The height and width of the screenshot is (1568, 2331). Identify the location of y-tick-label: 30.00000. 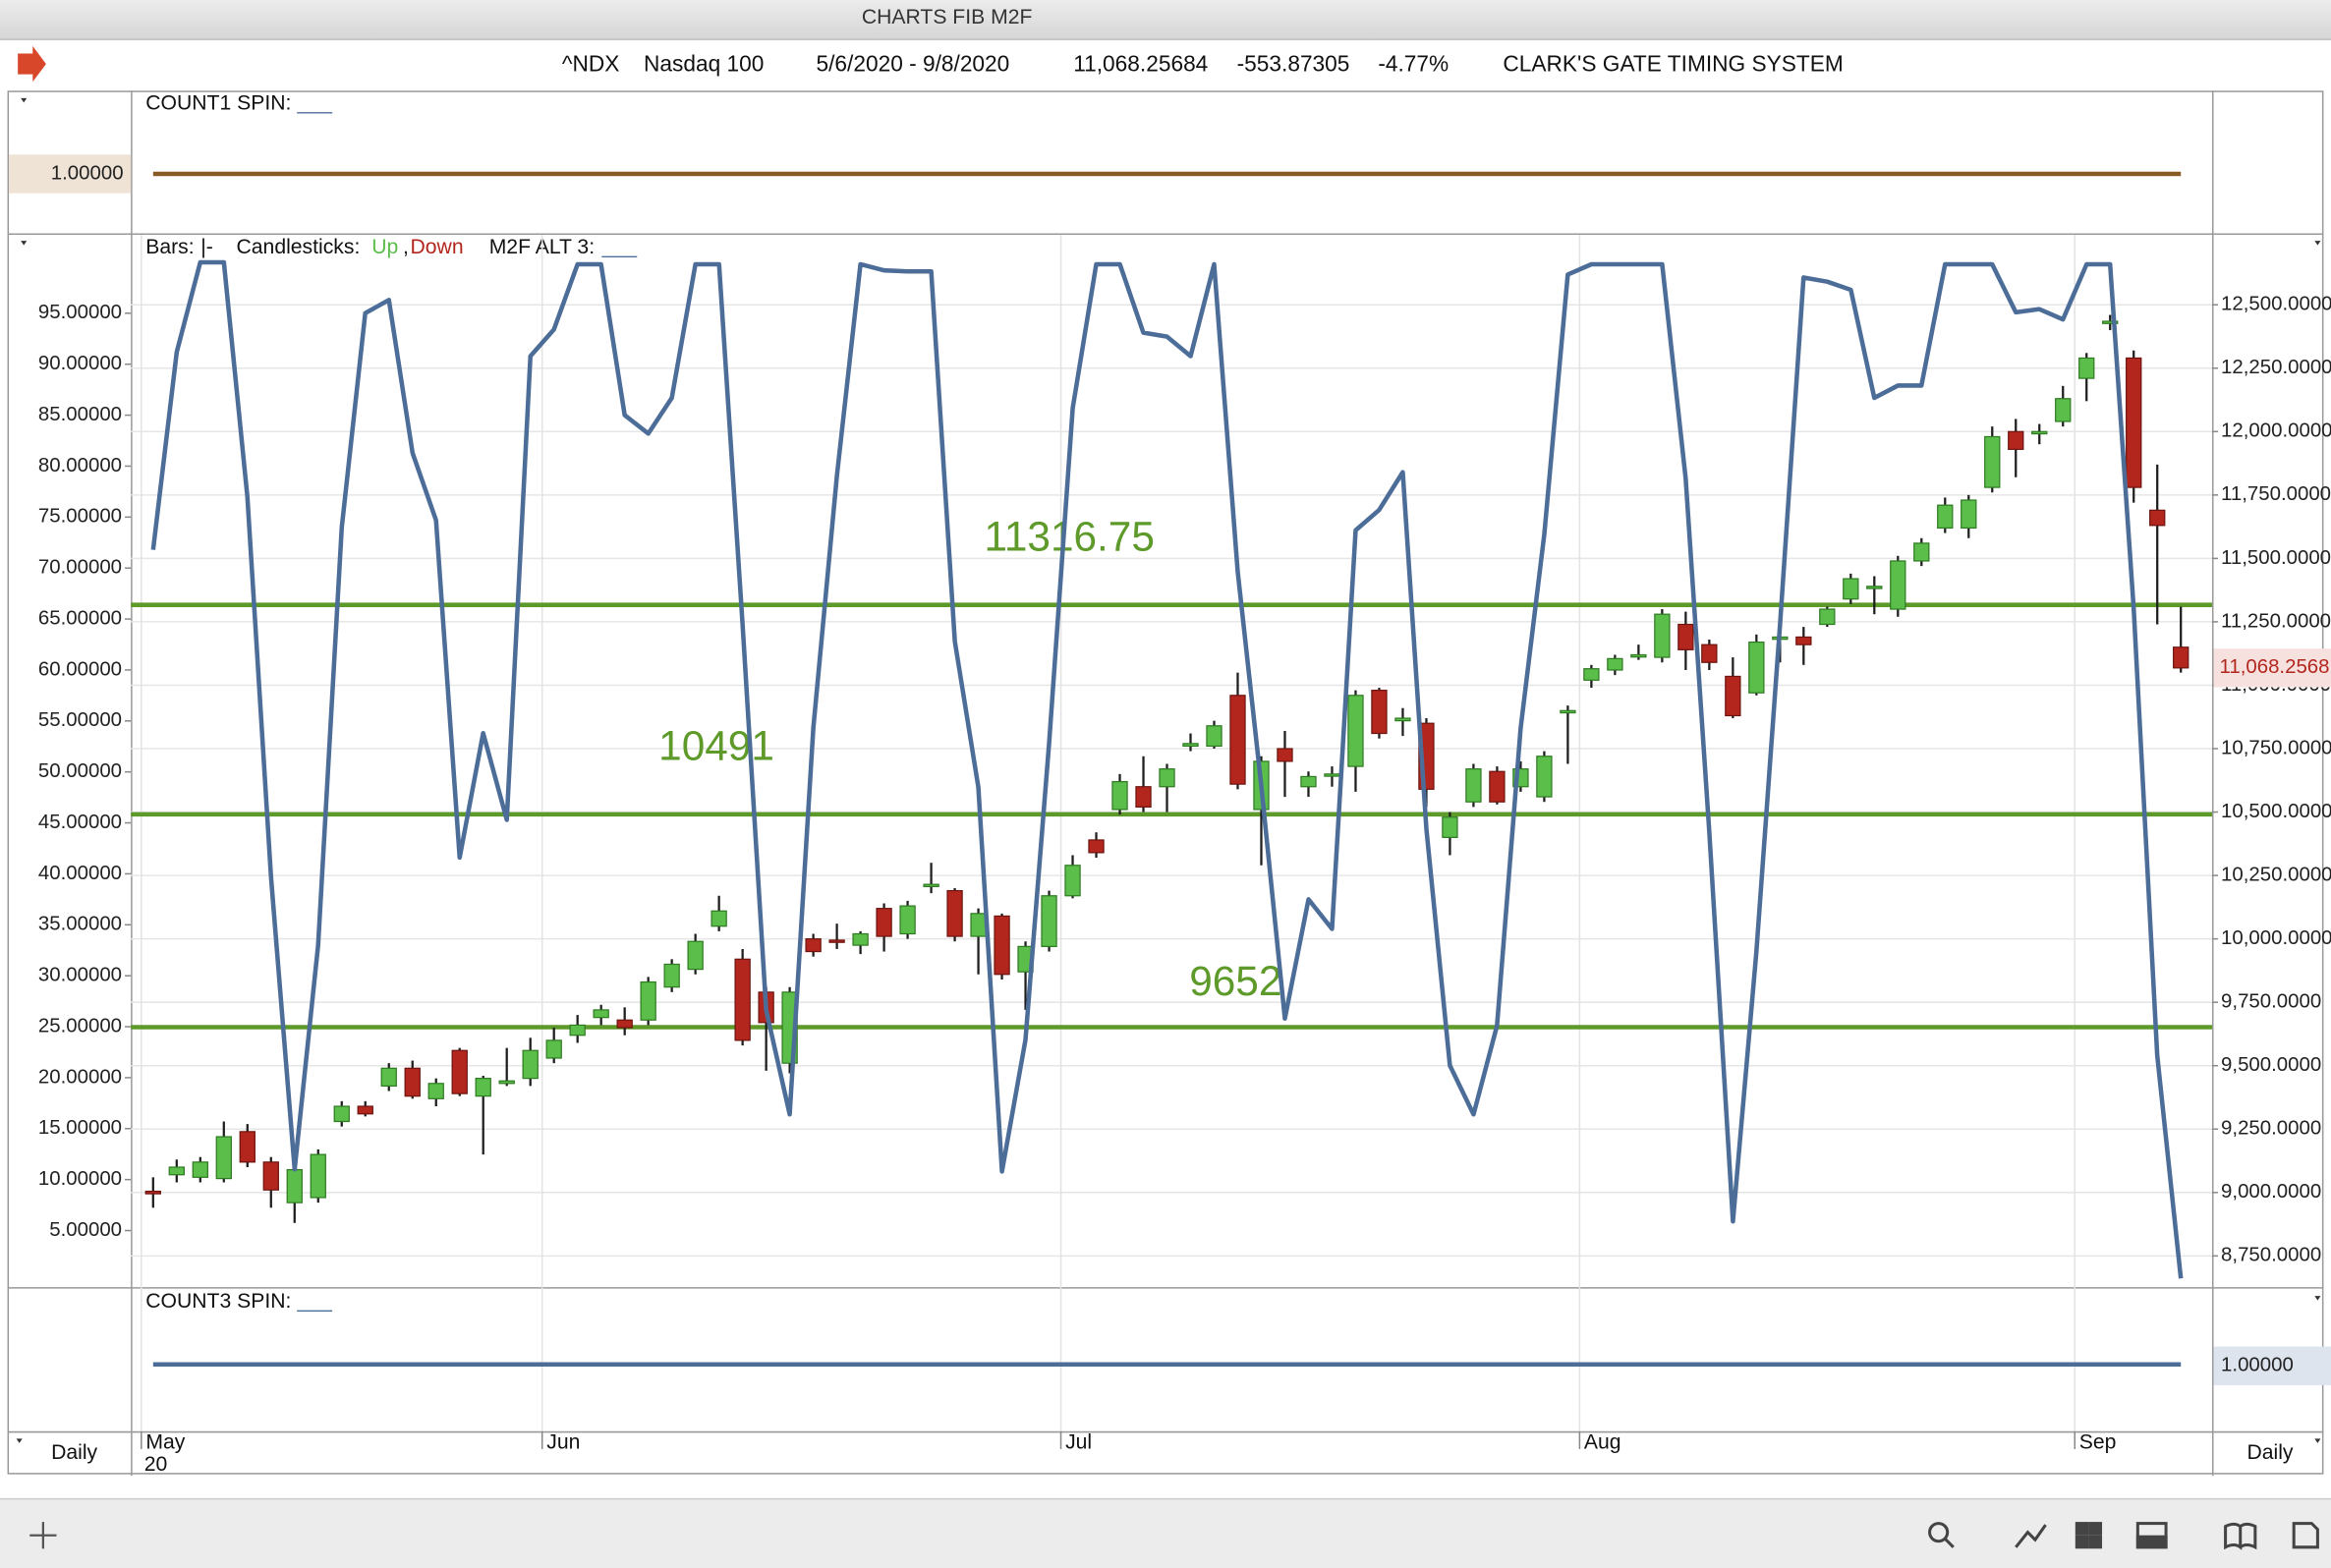
(80, 975).